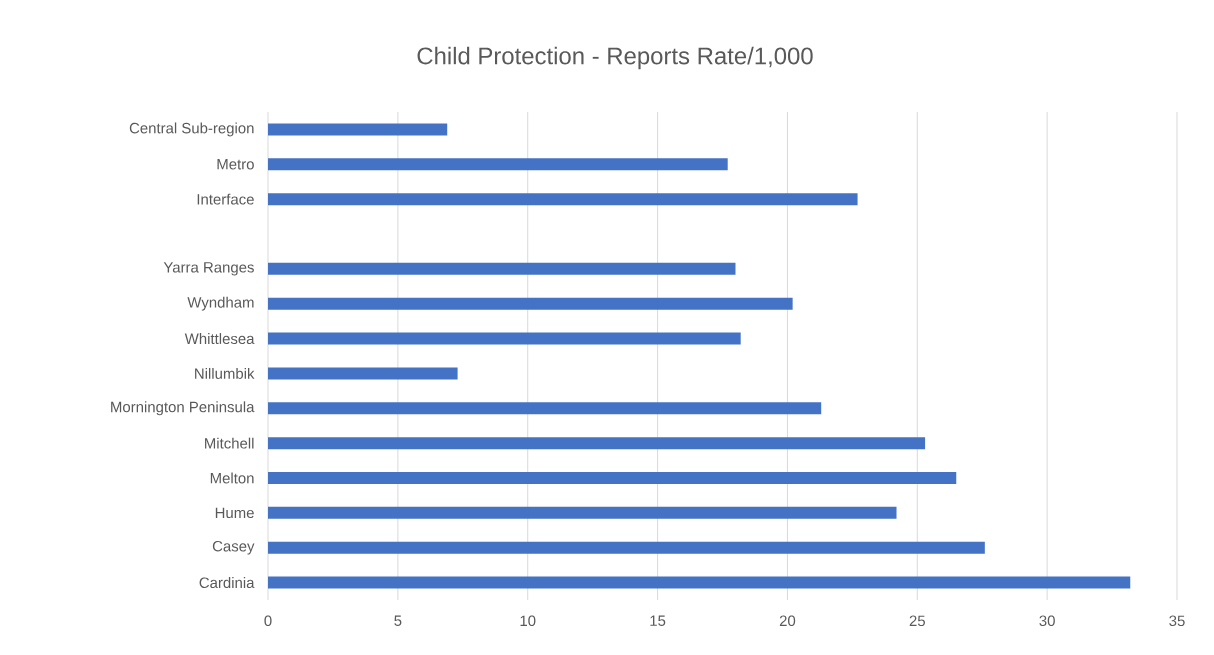  What do you see at coordinates (227, 583) in the screenshot?
I see `y-tick-label: Cardinia` at bounding box center [227, 583].